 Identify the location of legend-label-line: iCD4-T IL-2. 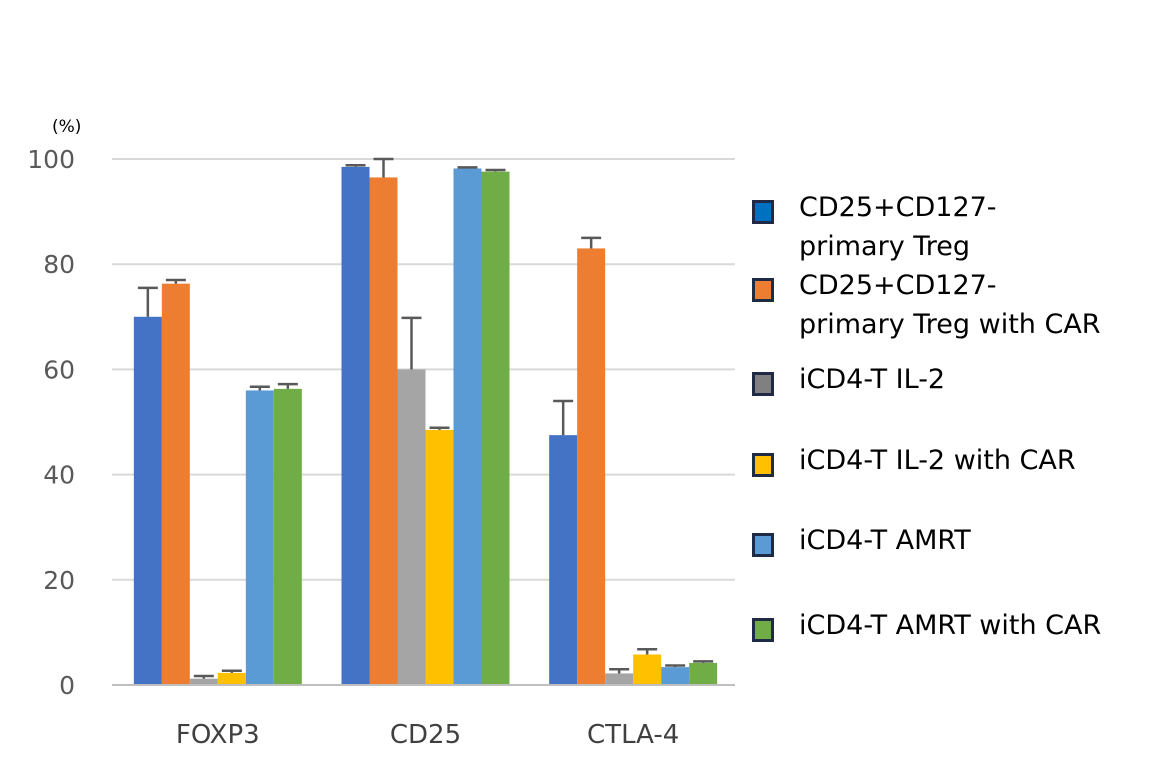
(872, 379).